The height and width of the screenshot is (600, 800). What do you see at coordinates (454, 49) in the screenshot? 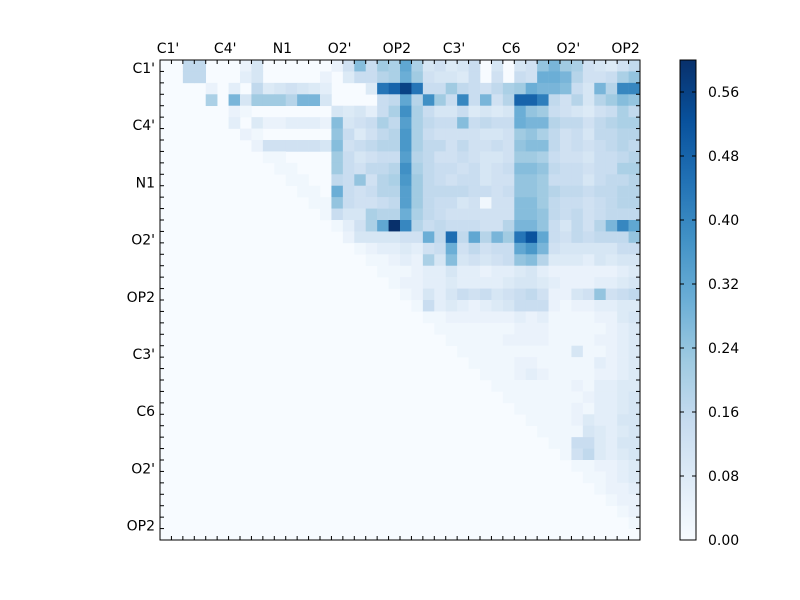
I see `x-tick-label: C3'` at bounding box center [454, 49].